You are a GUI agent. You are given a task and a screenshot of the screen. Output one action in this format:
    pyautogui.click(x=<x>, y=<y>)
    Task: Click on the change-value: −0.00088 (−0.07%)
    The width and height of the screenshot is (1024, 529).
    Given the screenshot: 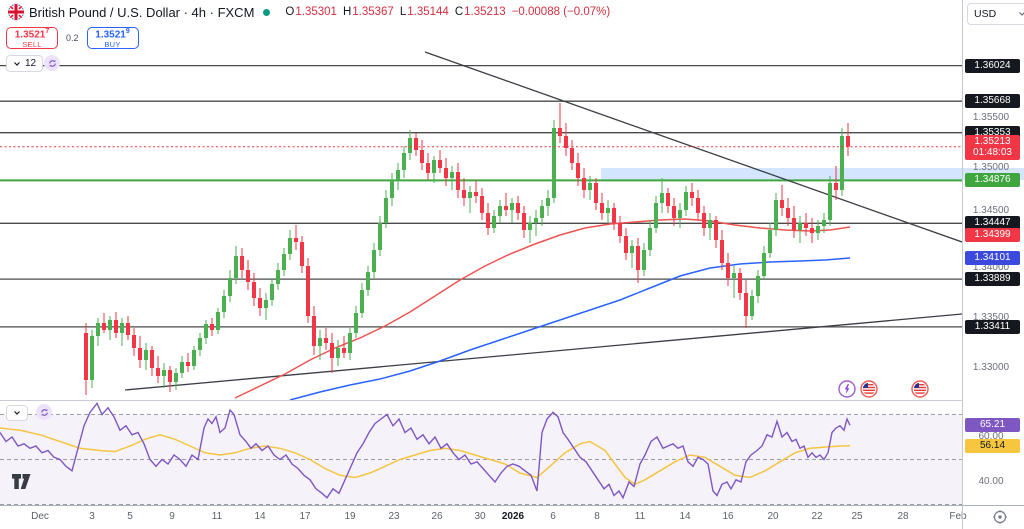 What is the action you would take?
    pyautogui.click(x=561, y=12)
    